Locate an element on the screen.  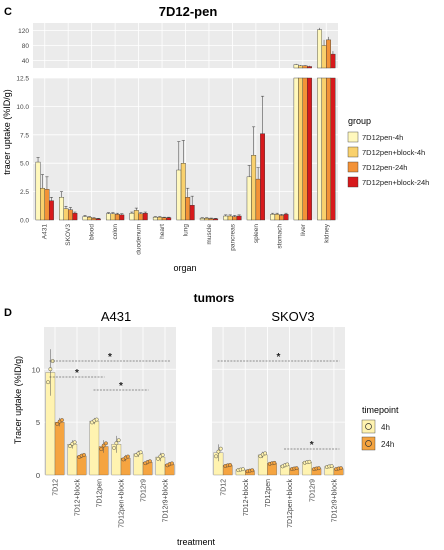
bar-lung-7d12pen-24h is located at coordinates (188, 209).